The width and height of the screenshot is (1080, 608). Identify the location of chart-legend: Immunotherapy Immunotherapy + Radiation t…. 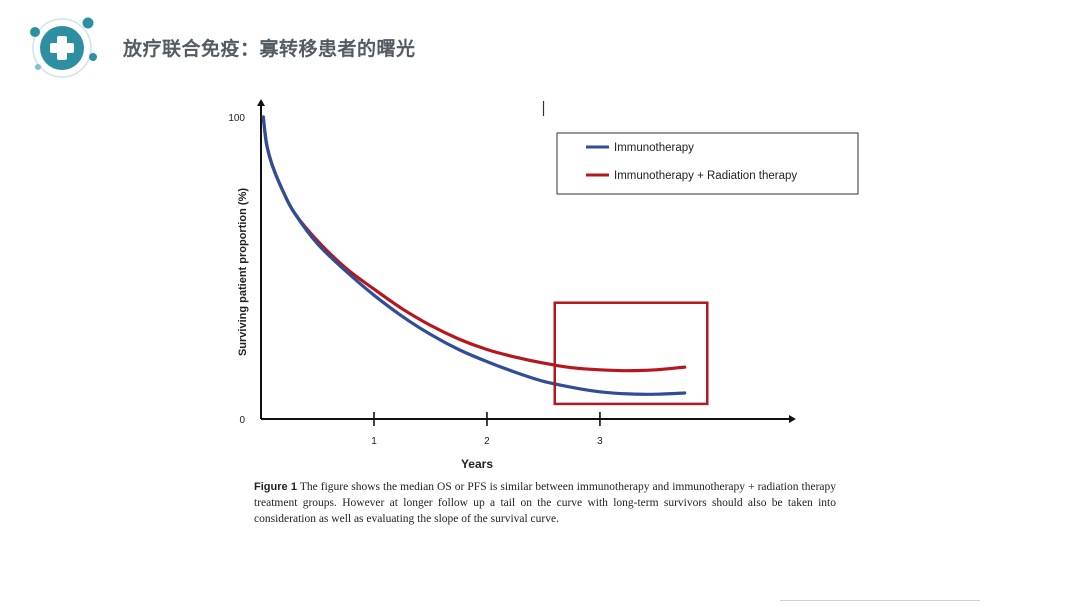
(707, 163).